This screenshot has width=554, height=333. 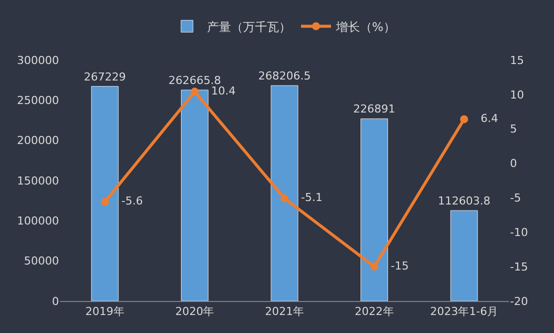 I want to click on y2-tick-label: 15, so click(x=517, y=60).